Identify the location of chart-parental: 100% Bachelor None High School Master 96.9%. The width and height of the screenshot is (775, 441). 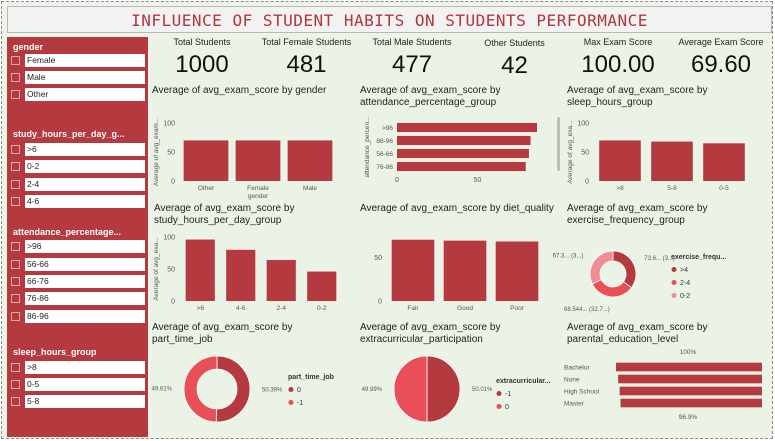
(666, 366).